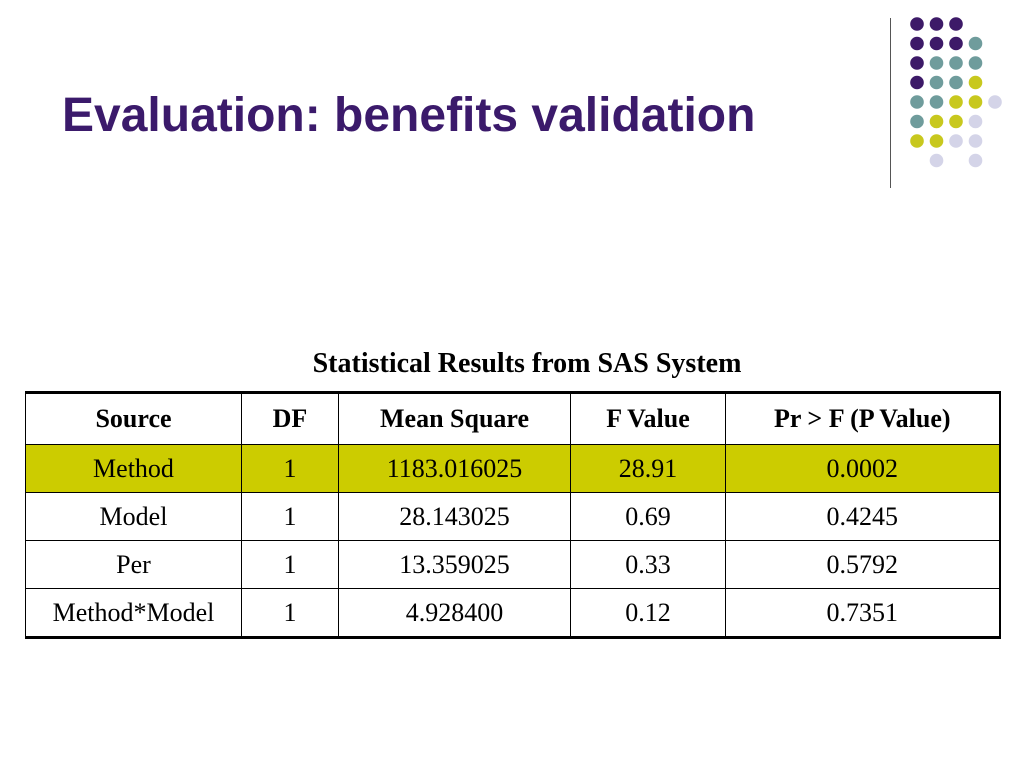  Describe the element at coordinates (133, 468) in the screenshot. I see `cell-source: Method` at that location.